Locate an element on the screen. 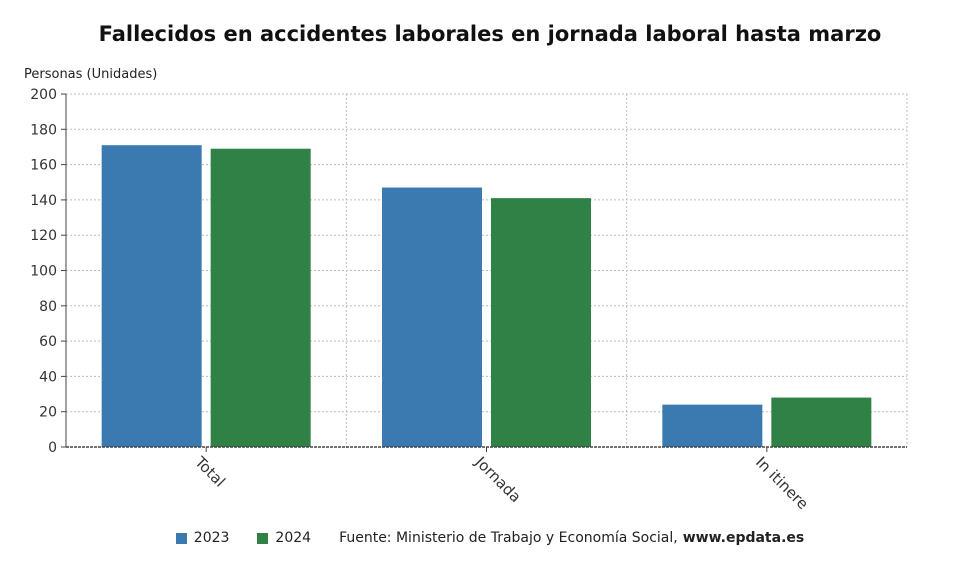 This screenshot has width=980, height=575. legend-label-2024: 2024 is located at coordinates (293, 538).